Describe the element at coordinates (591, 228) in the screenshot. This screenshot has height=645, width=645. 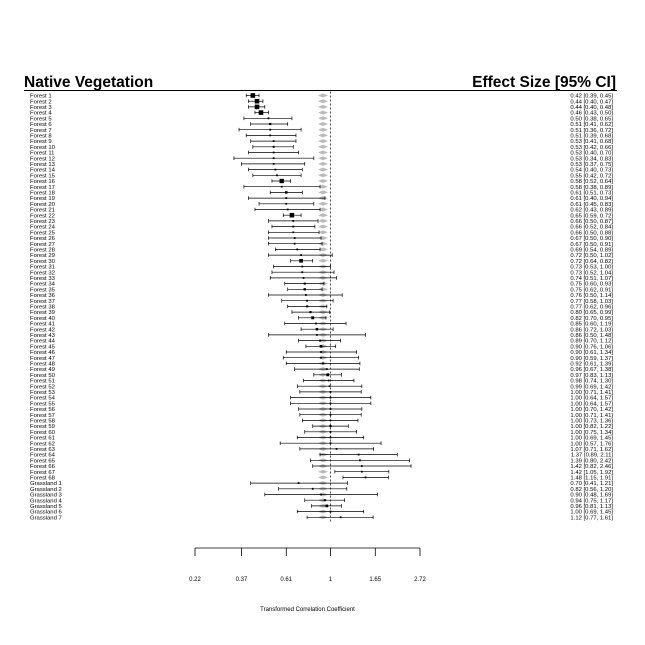
I see `effect-size-text: 0.66 [0.52, 0.84]` at that location.